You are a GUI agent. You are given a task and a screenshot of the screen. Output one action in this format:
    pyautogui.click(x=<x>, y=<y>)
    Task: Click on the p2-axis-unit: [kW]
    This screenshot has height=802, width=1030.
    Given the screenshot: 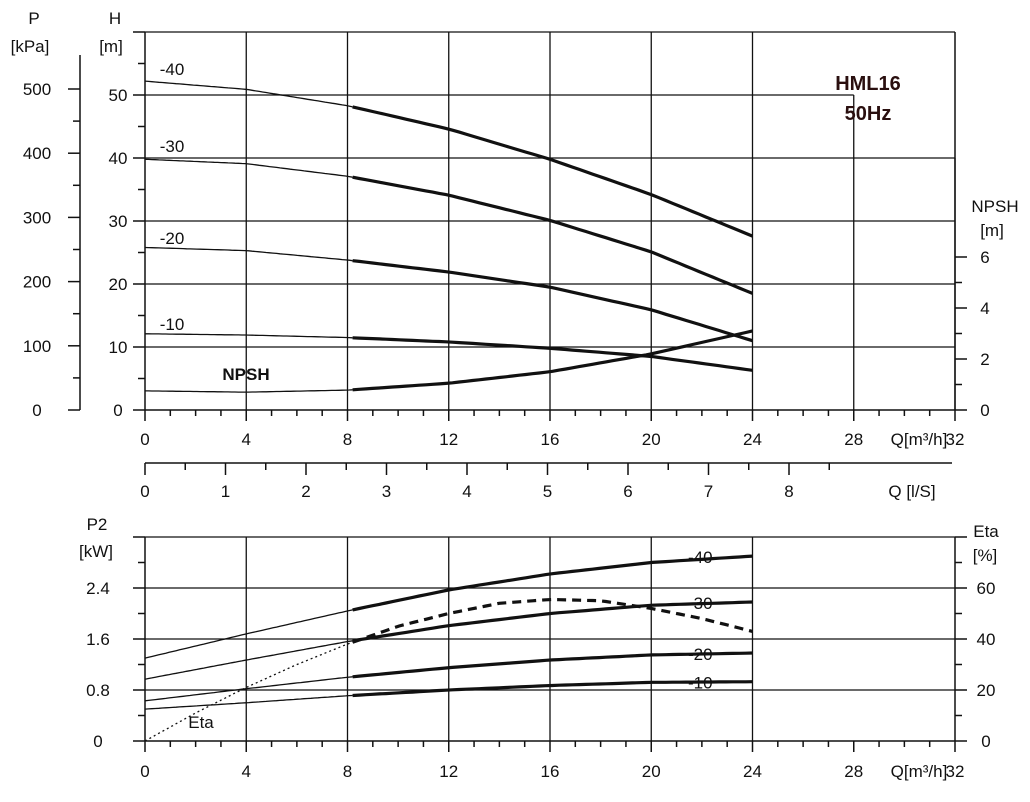 What is the action you would take?
    pyautogui.click(x=96, y=551)
    